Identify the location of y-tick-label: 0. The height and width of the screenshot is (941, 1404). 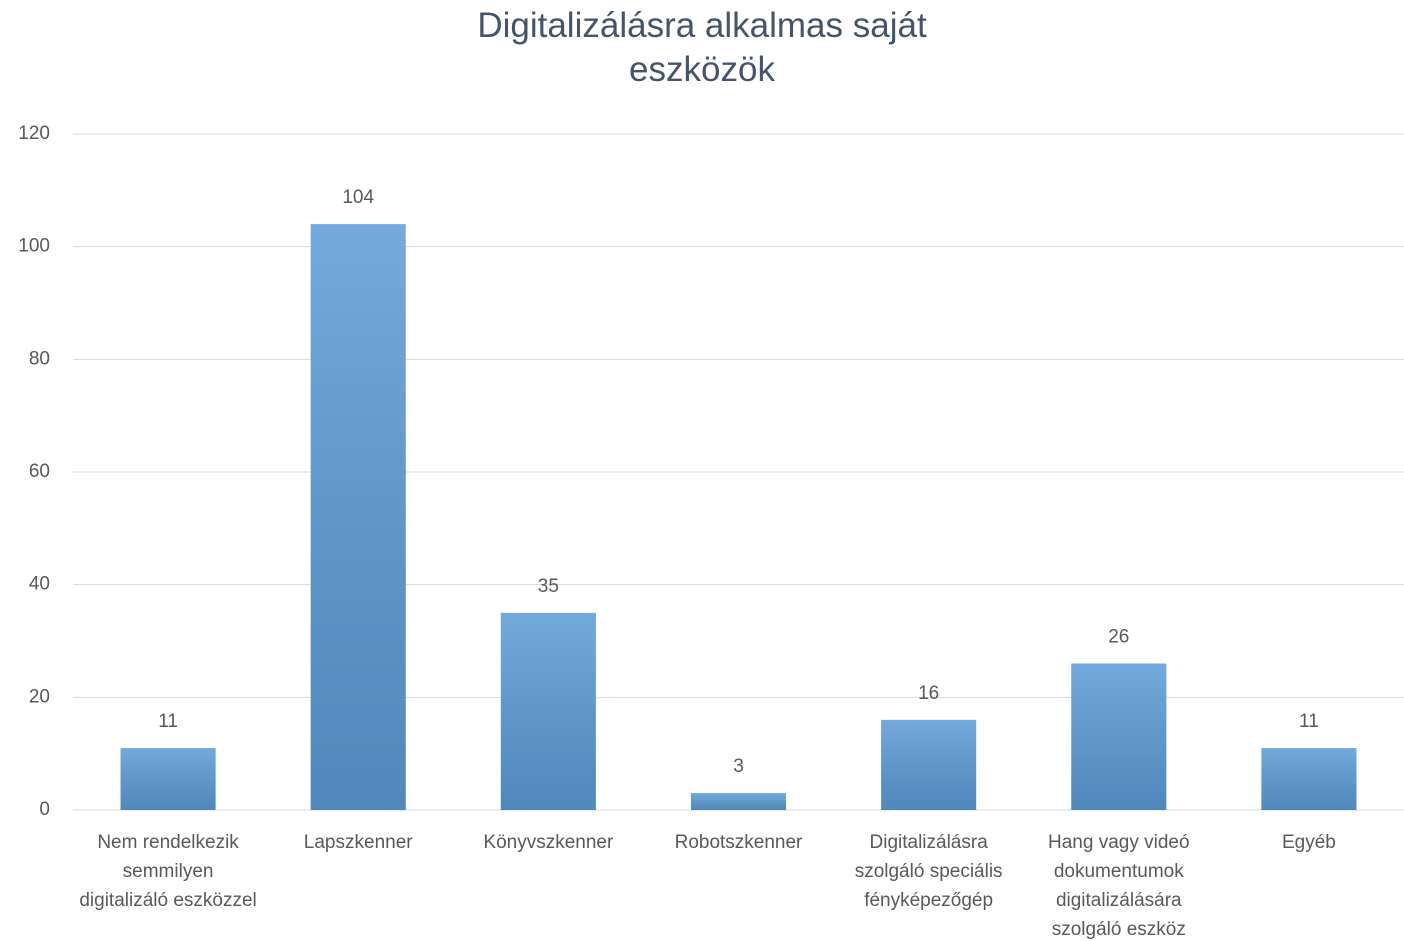
(44, 809).